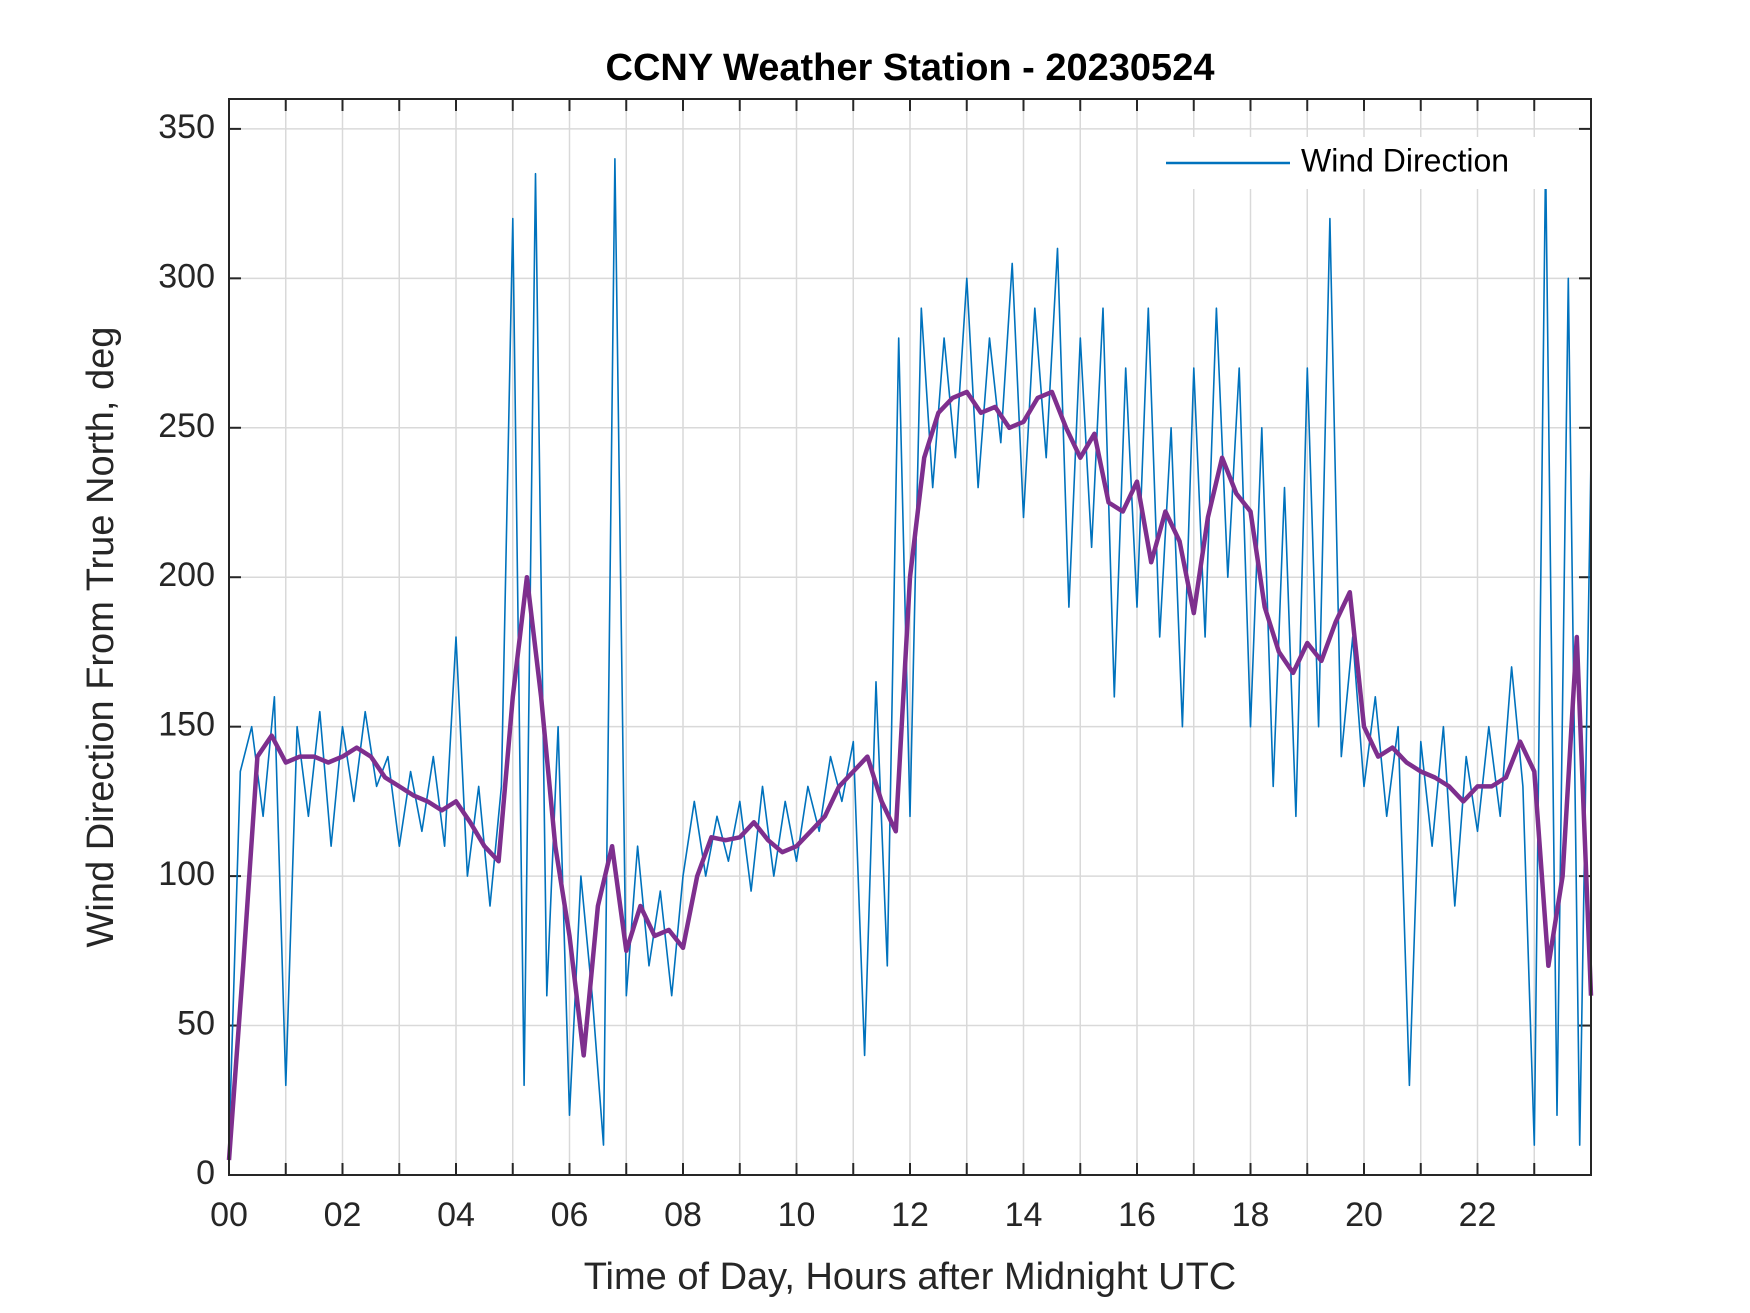  I want to click on x-axis-label: Time of Day, Hours after Midnight UTC, so click(910, 1277).